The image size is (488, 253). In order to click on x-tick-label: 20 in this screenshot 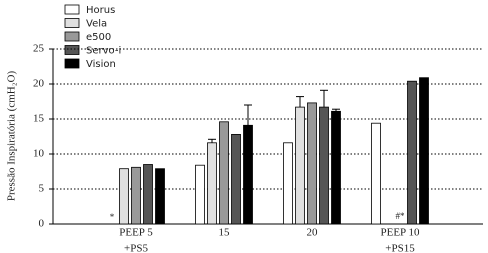, I will do `click(313, 233)`.